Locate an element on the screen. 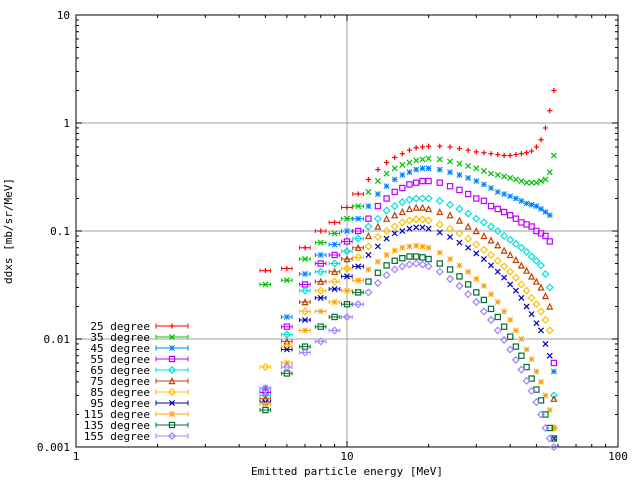  legend-entry: 35 degree is located at coordinates (139, 337).